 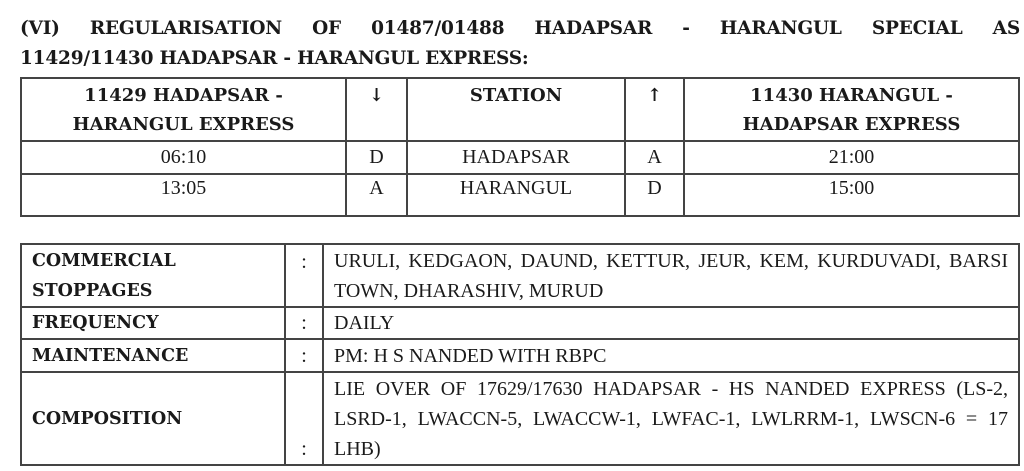 I want to click on table-row: 13:05 A HARANGUL D 15:00, so click(x=520, y=195).